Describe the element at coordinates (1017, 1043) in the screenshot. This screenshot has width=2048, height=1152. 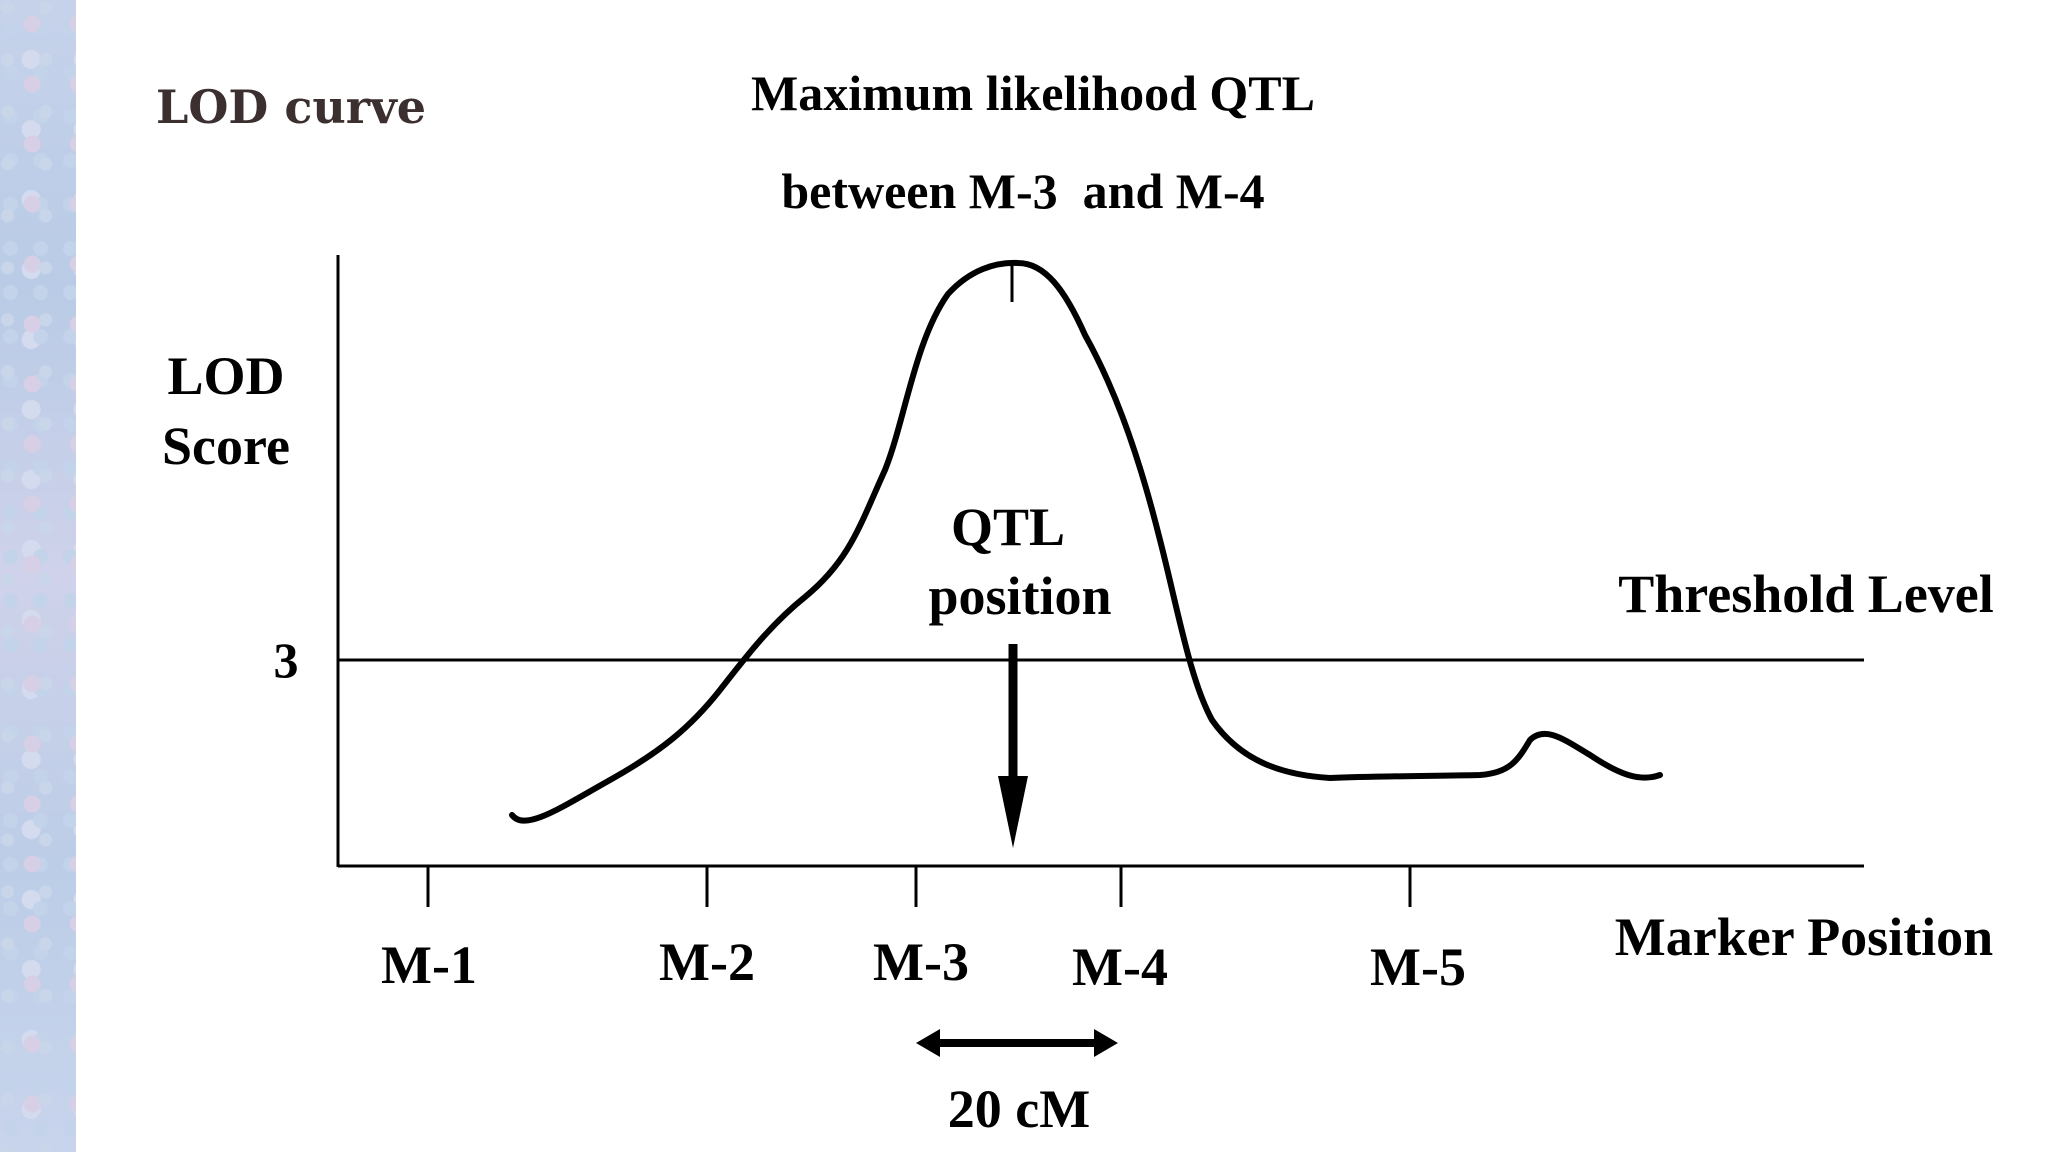
I see `double-headed-arrow-icon` at that location.